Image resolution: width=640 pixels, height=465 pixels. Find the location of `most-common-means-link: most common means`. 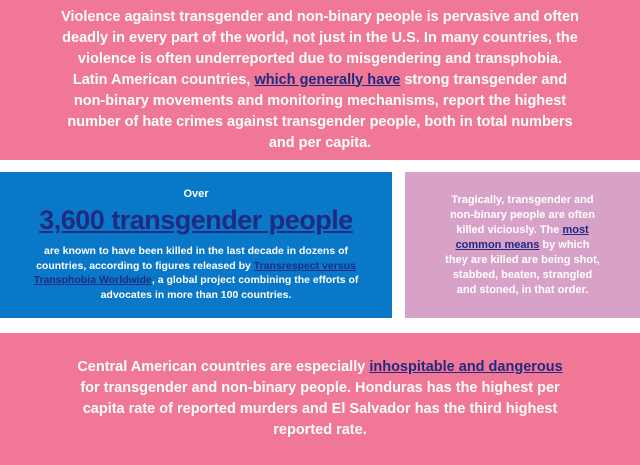

most-common-means-link: most common means is located at coordinates (522, 237).